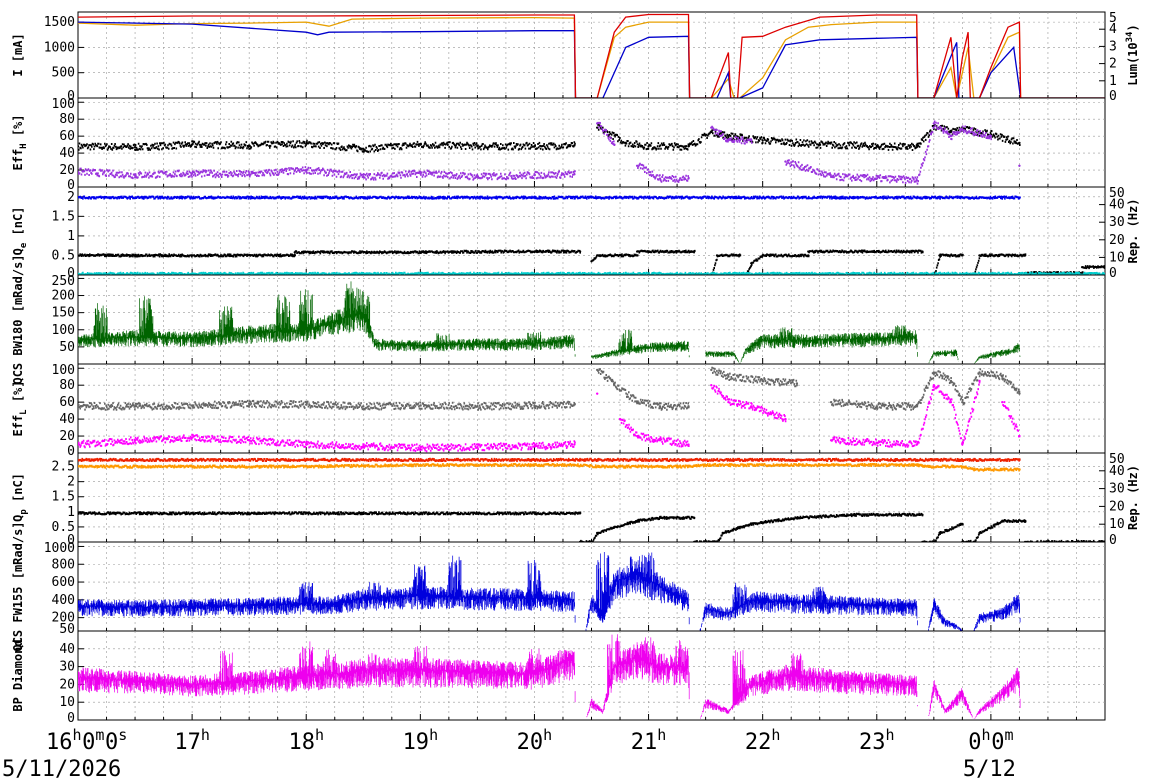 The image size is (1172, 782). What do you see at coordinates (18, 675) in the screenshot?
I see `y-axis-label: BP Diamond` at bounding box center [18, 675].